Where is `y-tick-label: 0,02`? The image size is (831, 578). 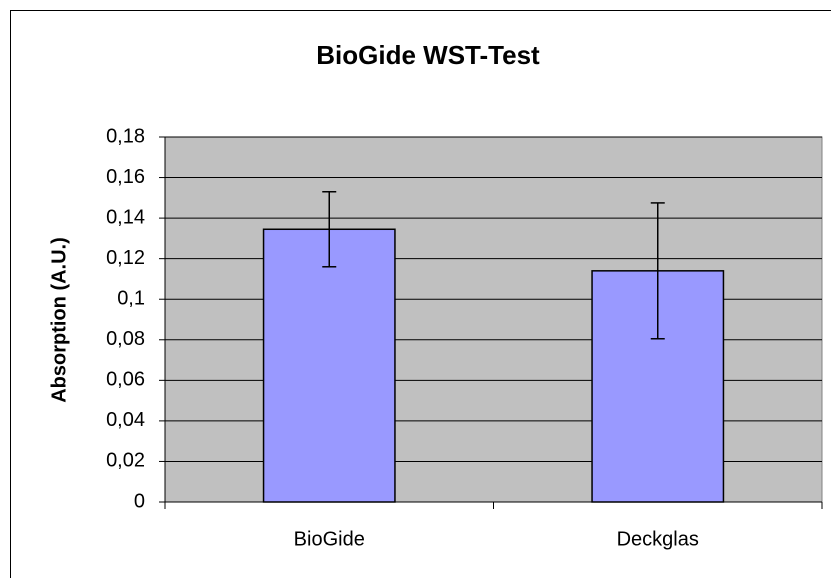
y-tick-label: 0,02 is located at coordinates (125, 461).